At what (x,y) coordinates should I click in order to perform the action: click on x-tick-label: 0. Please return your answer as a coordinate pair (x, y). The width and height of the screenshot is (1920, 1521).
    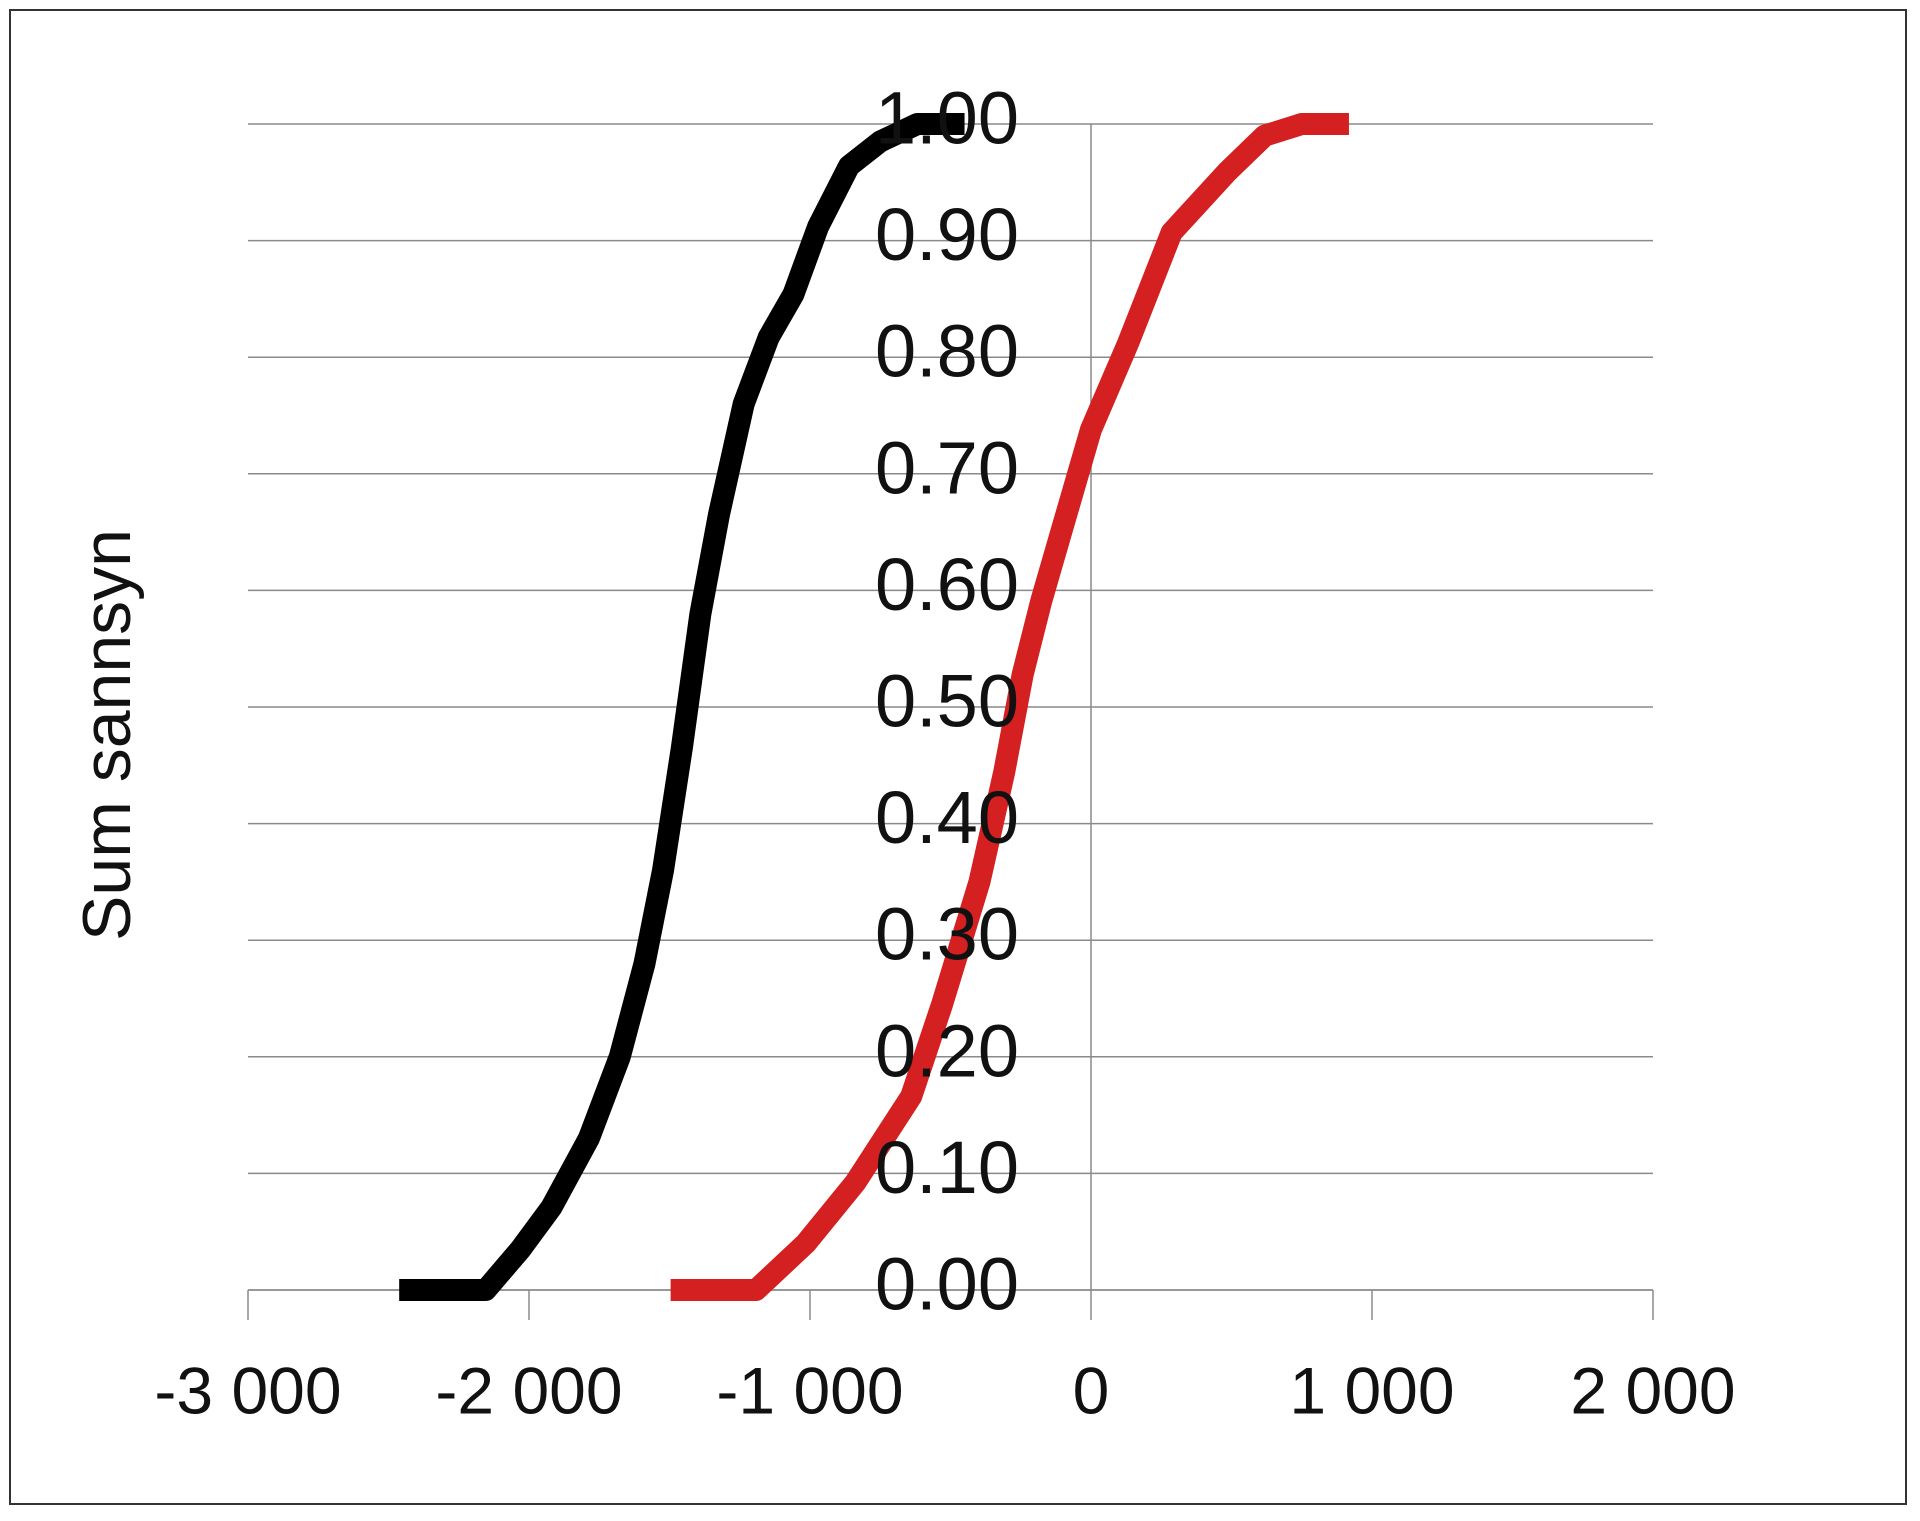
    Looking at the image, I should click on (1091, 1390).